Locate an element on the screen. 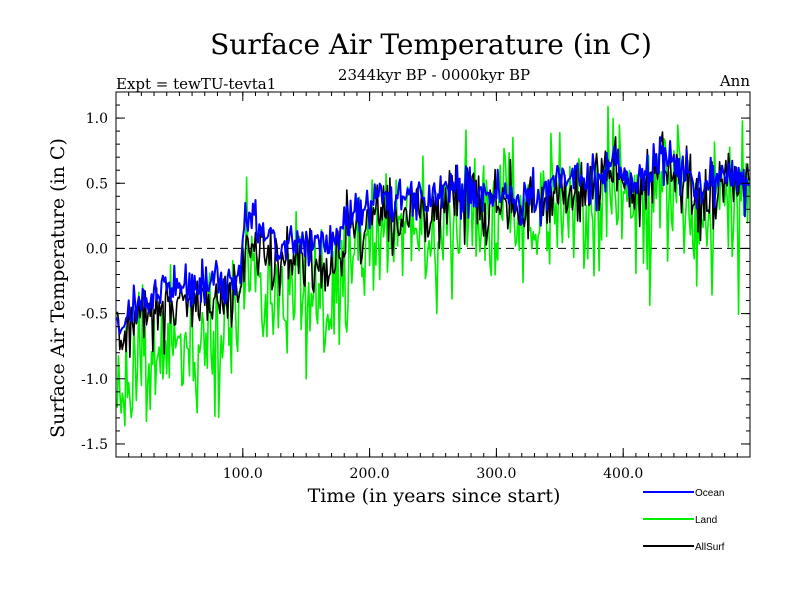  legend-label-allsurf: AllSurf is located at coordinates (710, 547).